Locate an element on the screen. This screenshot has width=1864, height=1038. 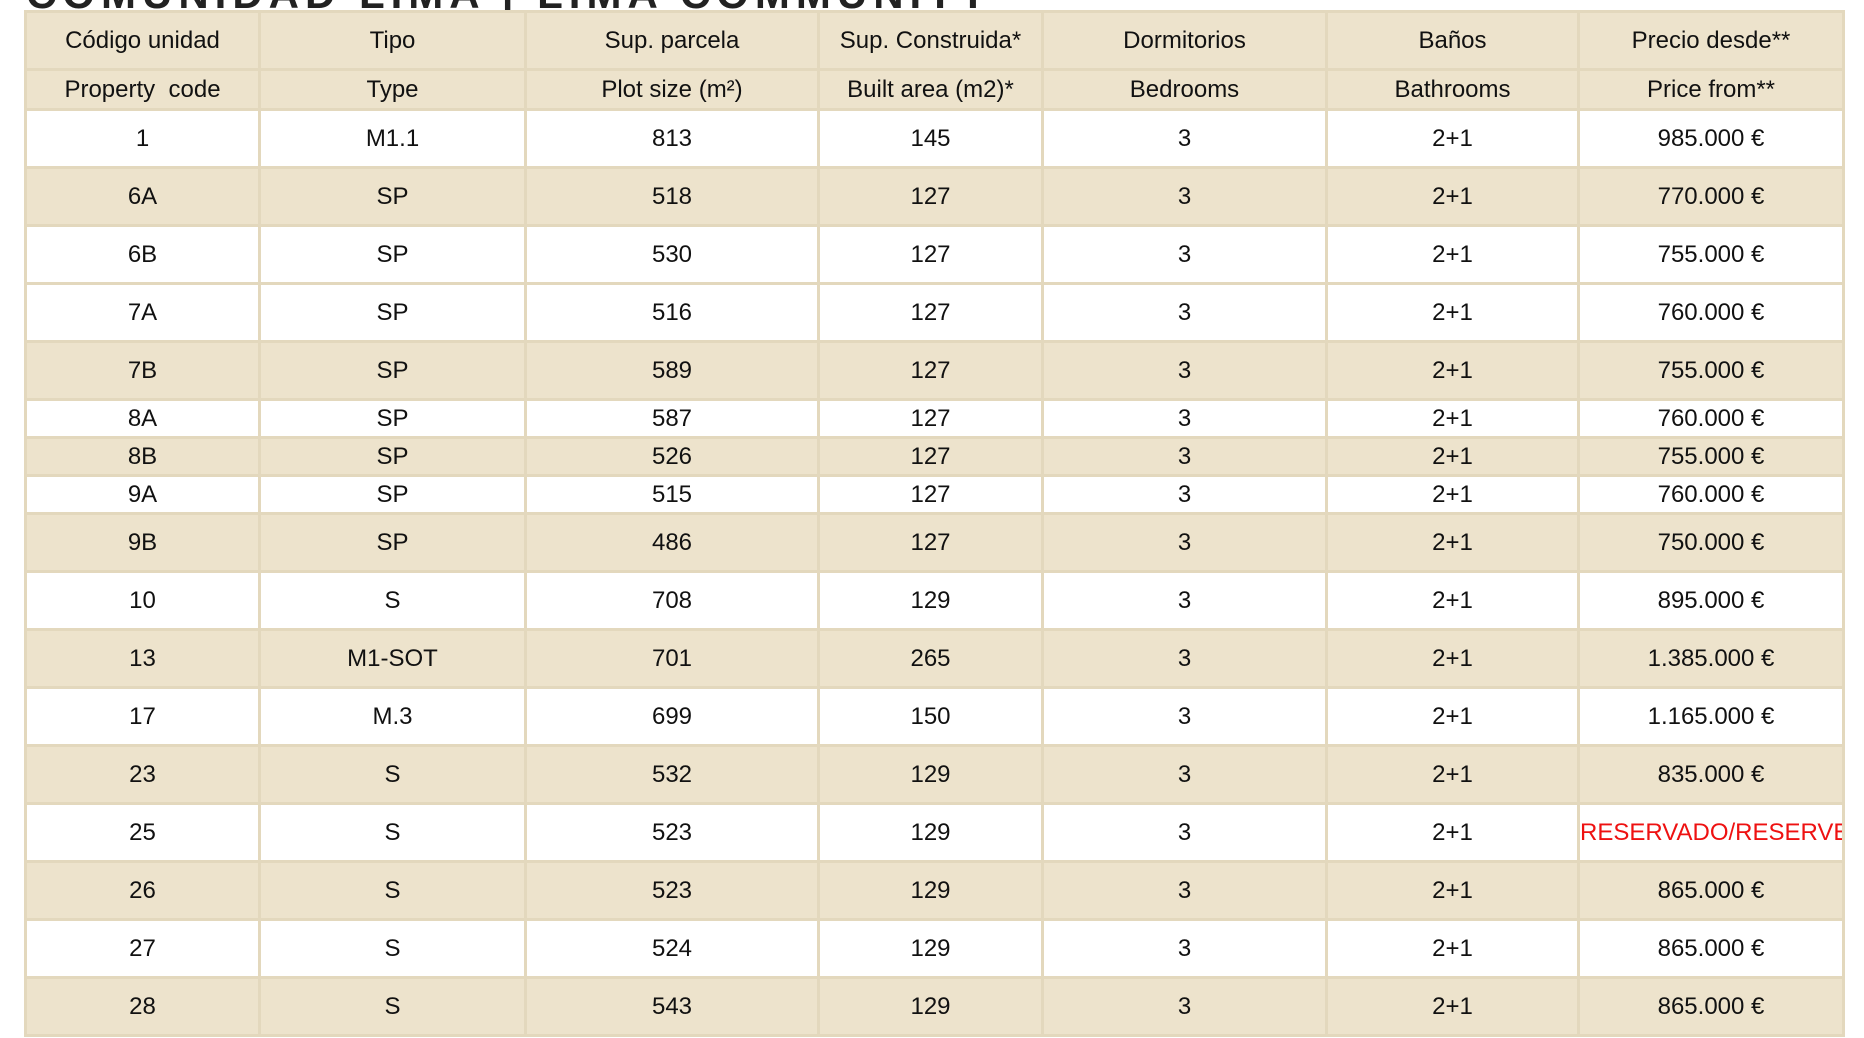
col-header-bathrooms-es: Baños is located at coordinates (1452, 40).